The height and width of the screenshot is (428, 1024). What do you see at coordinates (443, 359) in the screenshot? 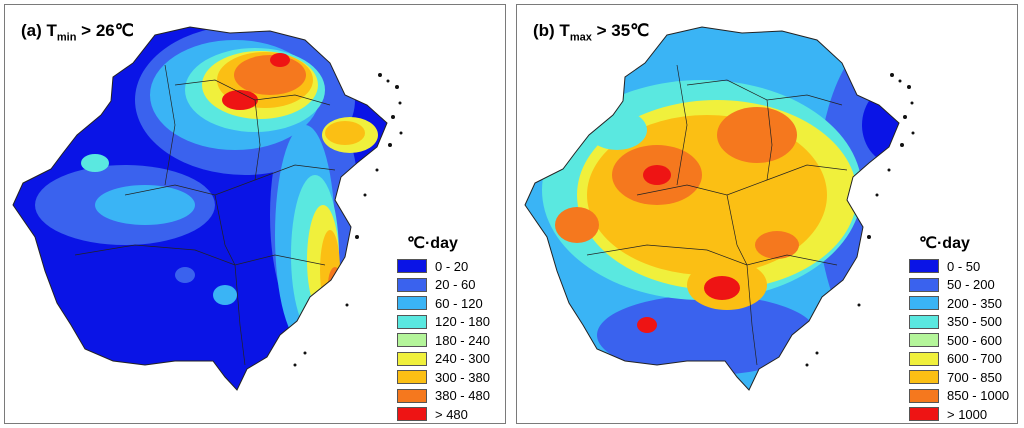
I see `legend-item: 240 - 300` at bounding box center [443, 359].